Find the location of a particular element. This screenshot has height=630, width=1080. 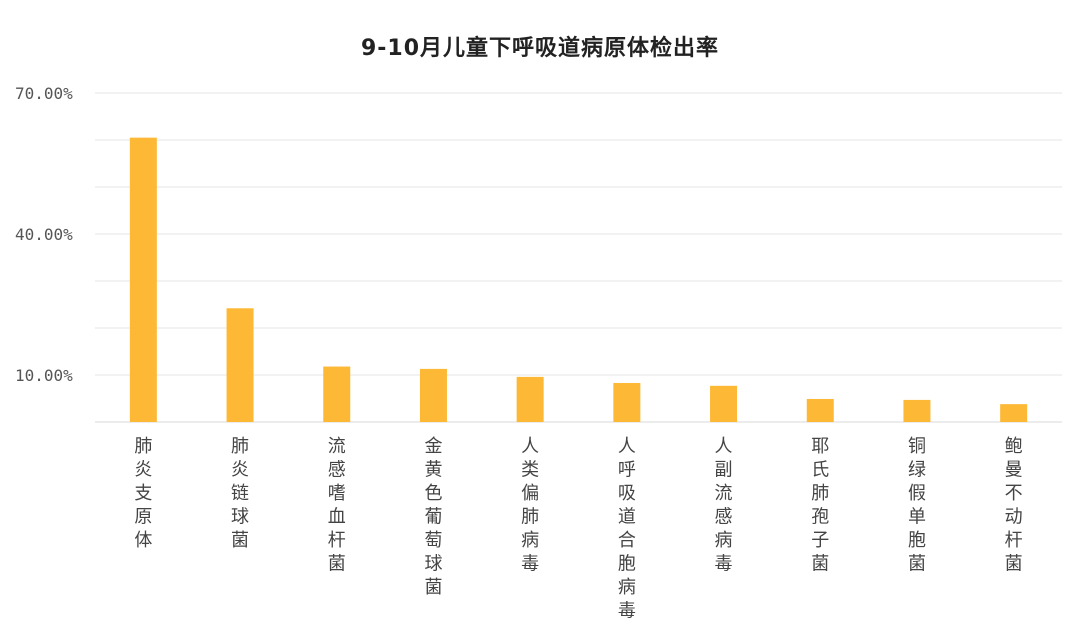

x-category-label: 耶氏肺孢子菌 is located at coordinates (820, 505).